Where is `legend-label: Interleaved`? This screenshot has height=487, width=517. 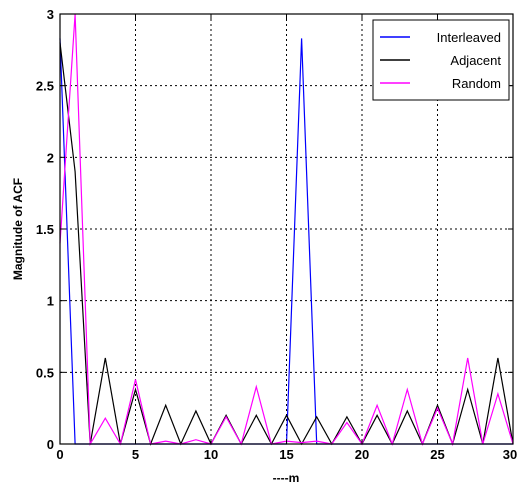
legend-label: Interleaved is located at coordinates (469, 37).